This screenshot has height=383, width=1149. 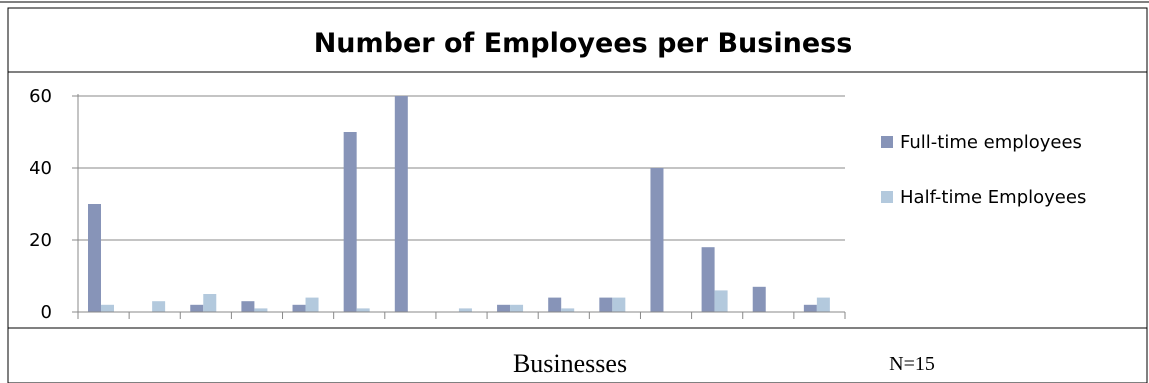 I want to click on x-axis-label: Businesses, so click(x=570, y=363).